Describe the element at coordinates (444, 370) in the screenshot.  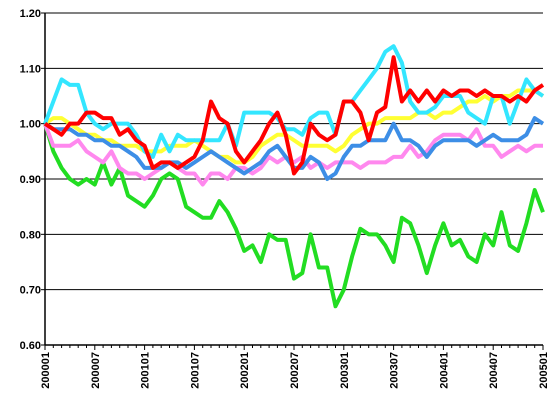
I see `x-tick-label: 200401` at that location.